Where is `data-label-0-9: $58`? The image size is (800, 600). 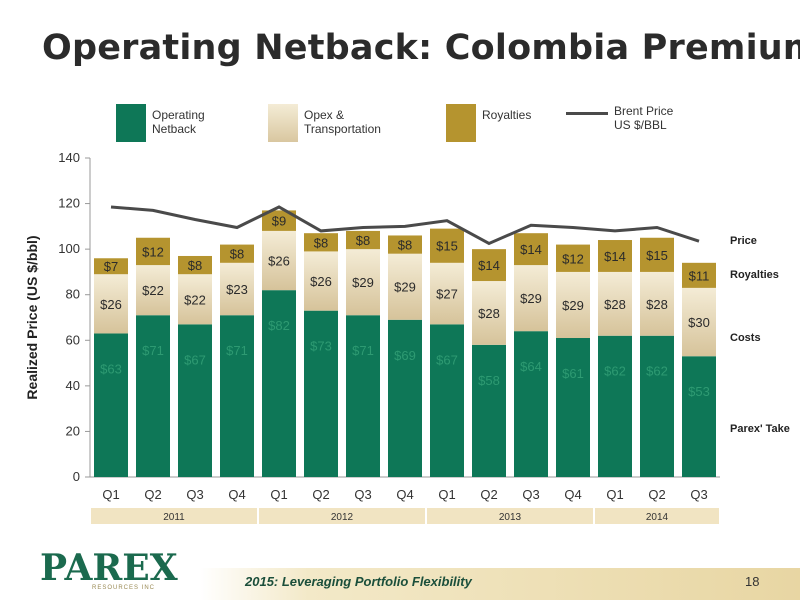
data-label-0-9: $58 is located at coordinates (489, 380).